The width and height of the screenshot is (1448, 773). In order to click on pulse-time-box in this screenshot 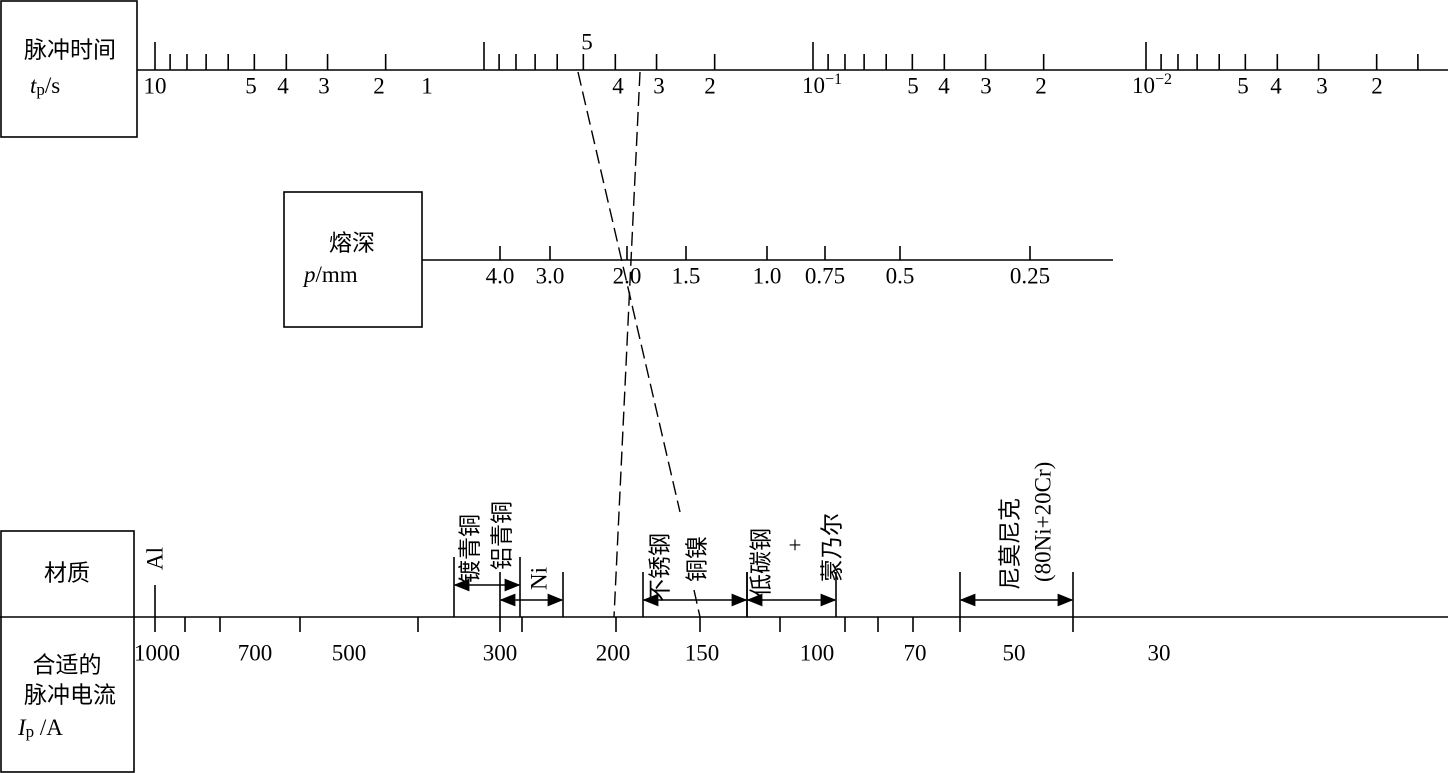, I will do `click(69, 69)`.